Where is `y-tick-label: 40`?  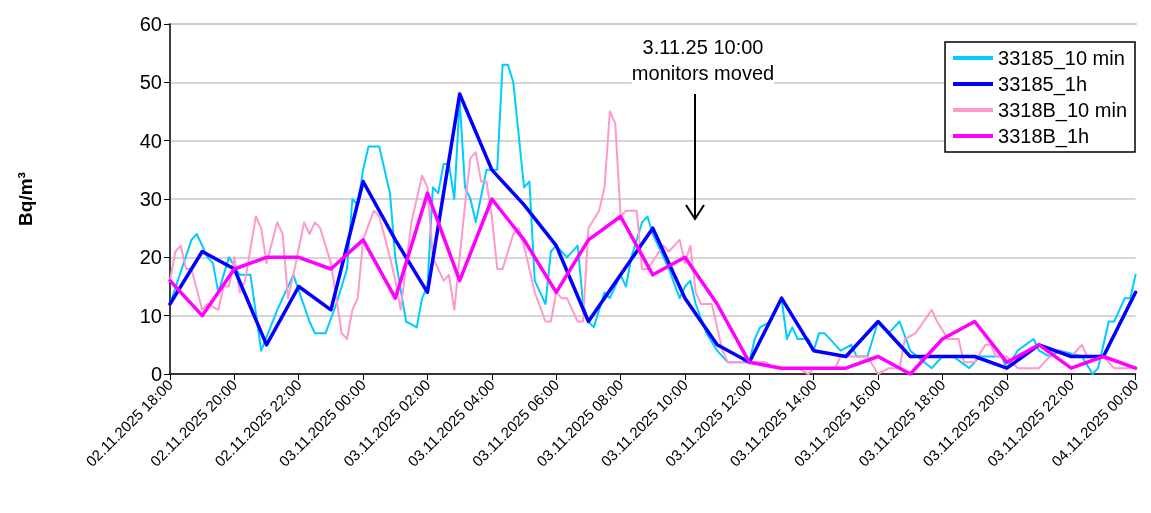
y-tick-label: 40 is located at coordinates (150, 140).